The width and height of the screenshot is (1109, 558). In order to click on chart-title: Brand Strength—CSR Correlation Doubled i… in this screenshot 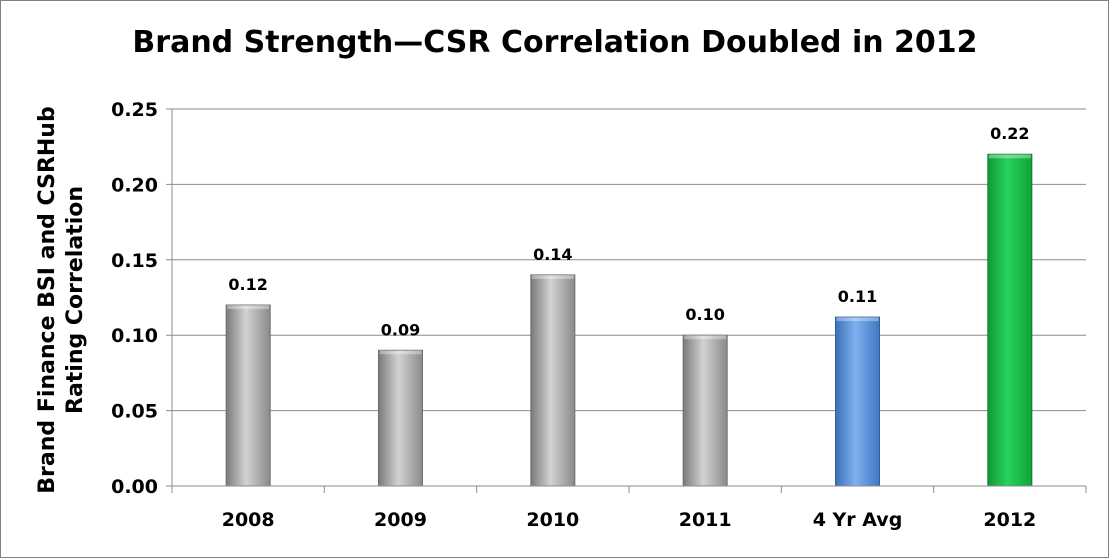, I will do `click(554, 42)`.